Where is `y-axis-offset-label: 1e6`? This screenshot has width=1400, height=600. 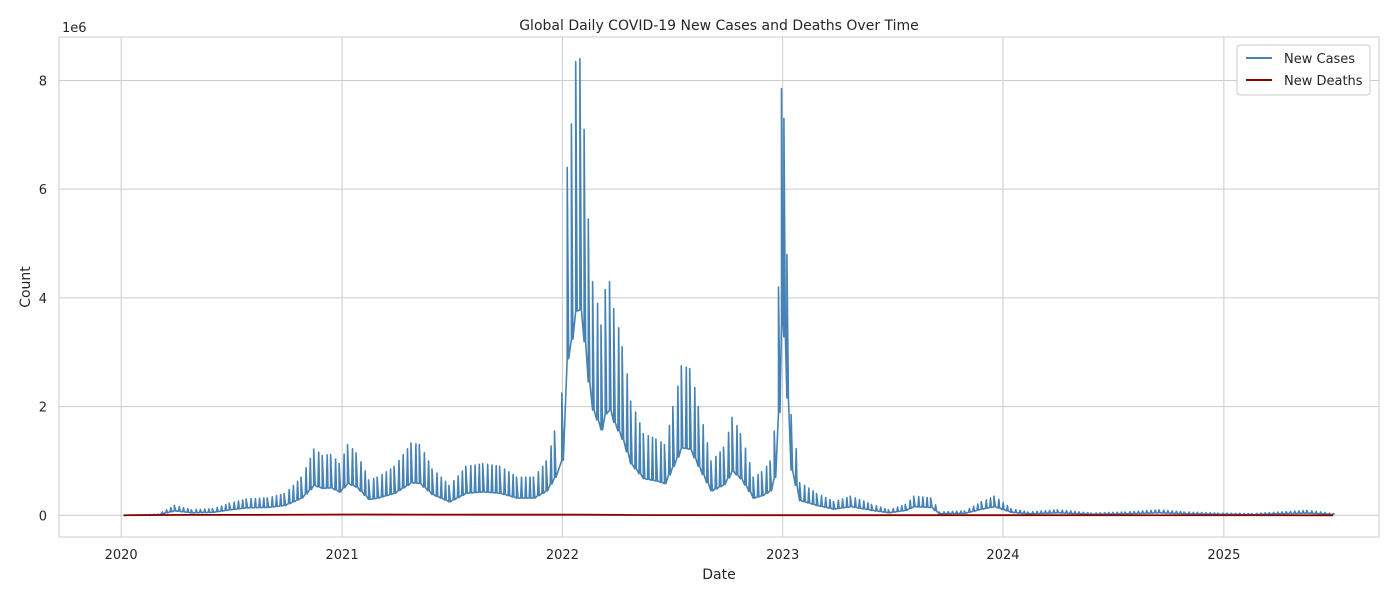
y-axis-offset-label: 1e6 is located at coordinates (74, 28).